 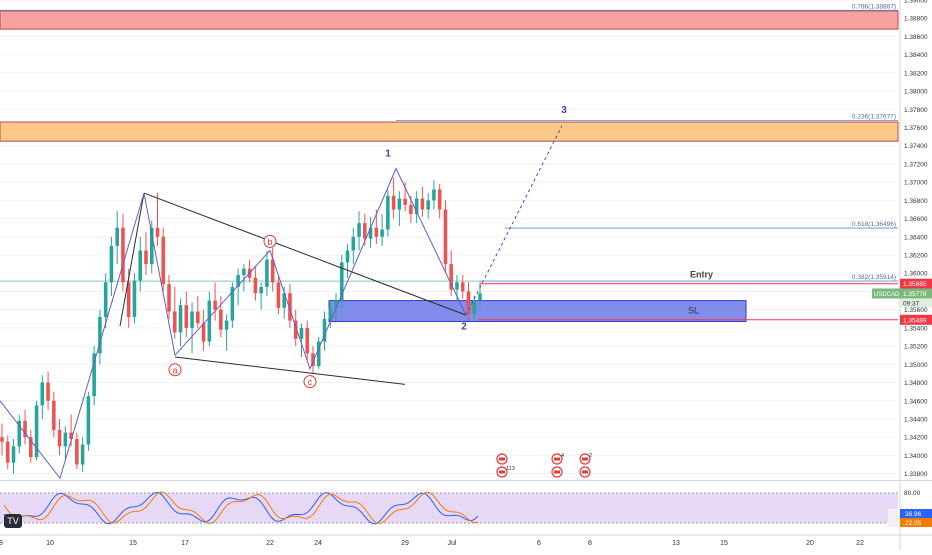 What do you see at coordinates (562, 456) in the screenshot?
I see `event-count: 4` at bounding box center [562, 456].